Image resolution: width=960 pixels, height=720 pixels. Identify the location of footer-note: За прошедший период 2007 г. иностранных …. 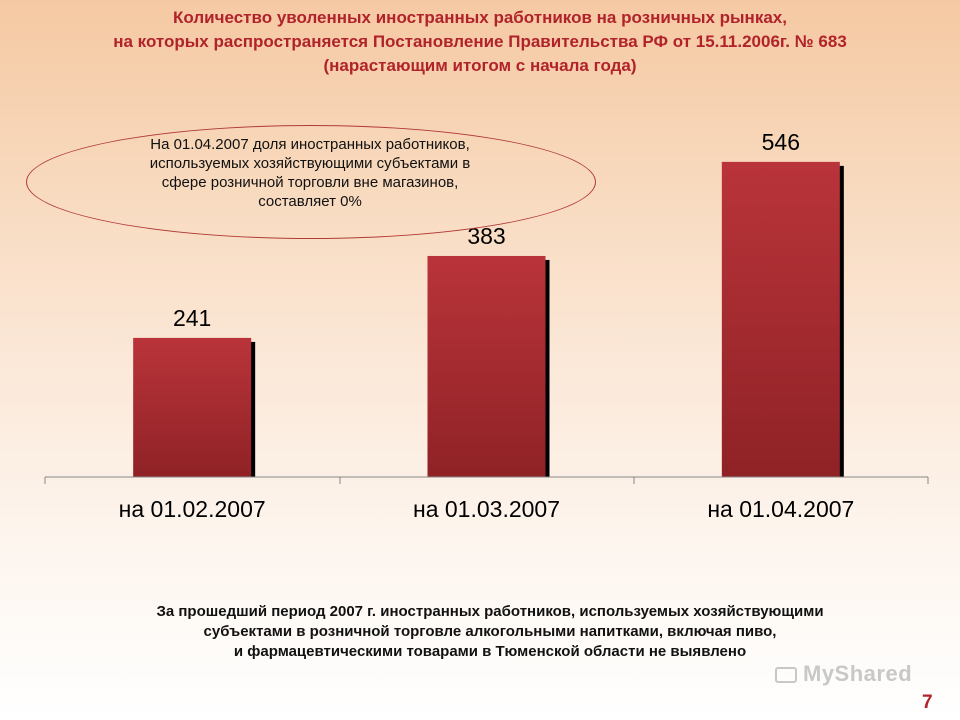
(490, 632).